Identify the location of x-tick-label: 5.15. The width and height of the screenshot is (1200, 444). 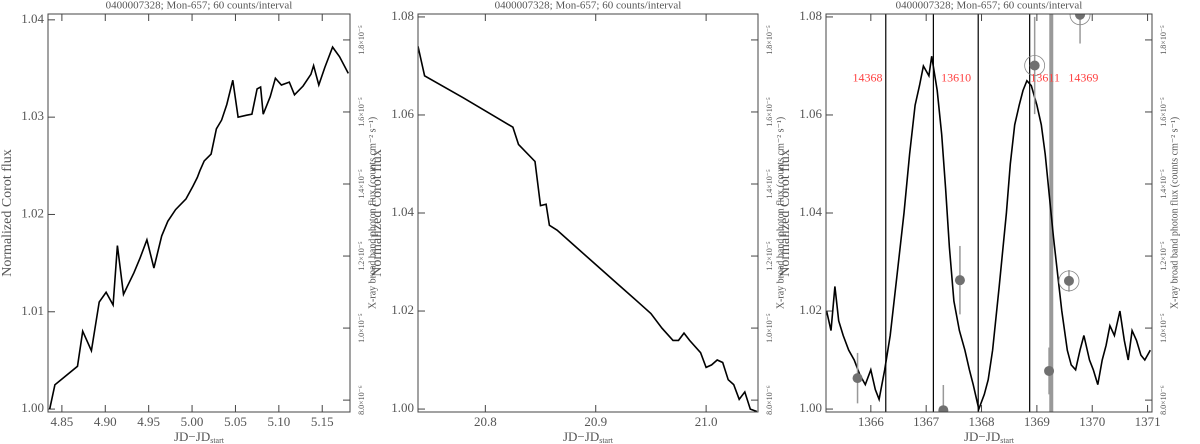
(322, 421).